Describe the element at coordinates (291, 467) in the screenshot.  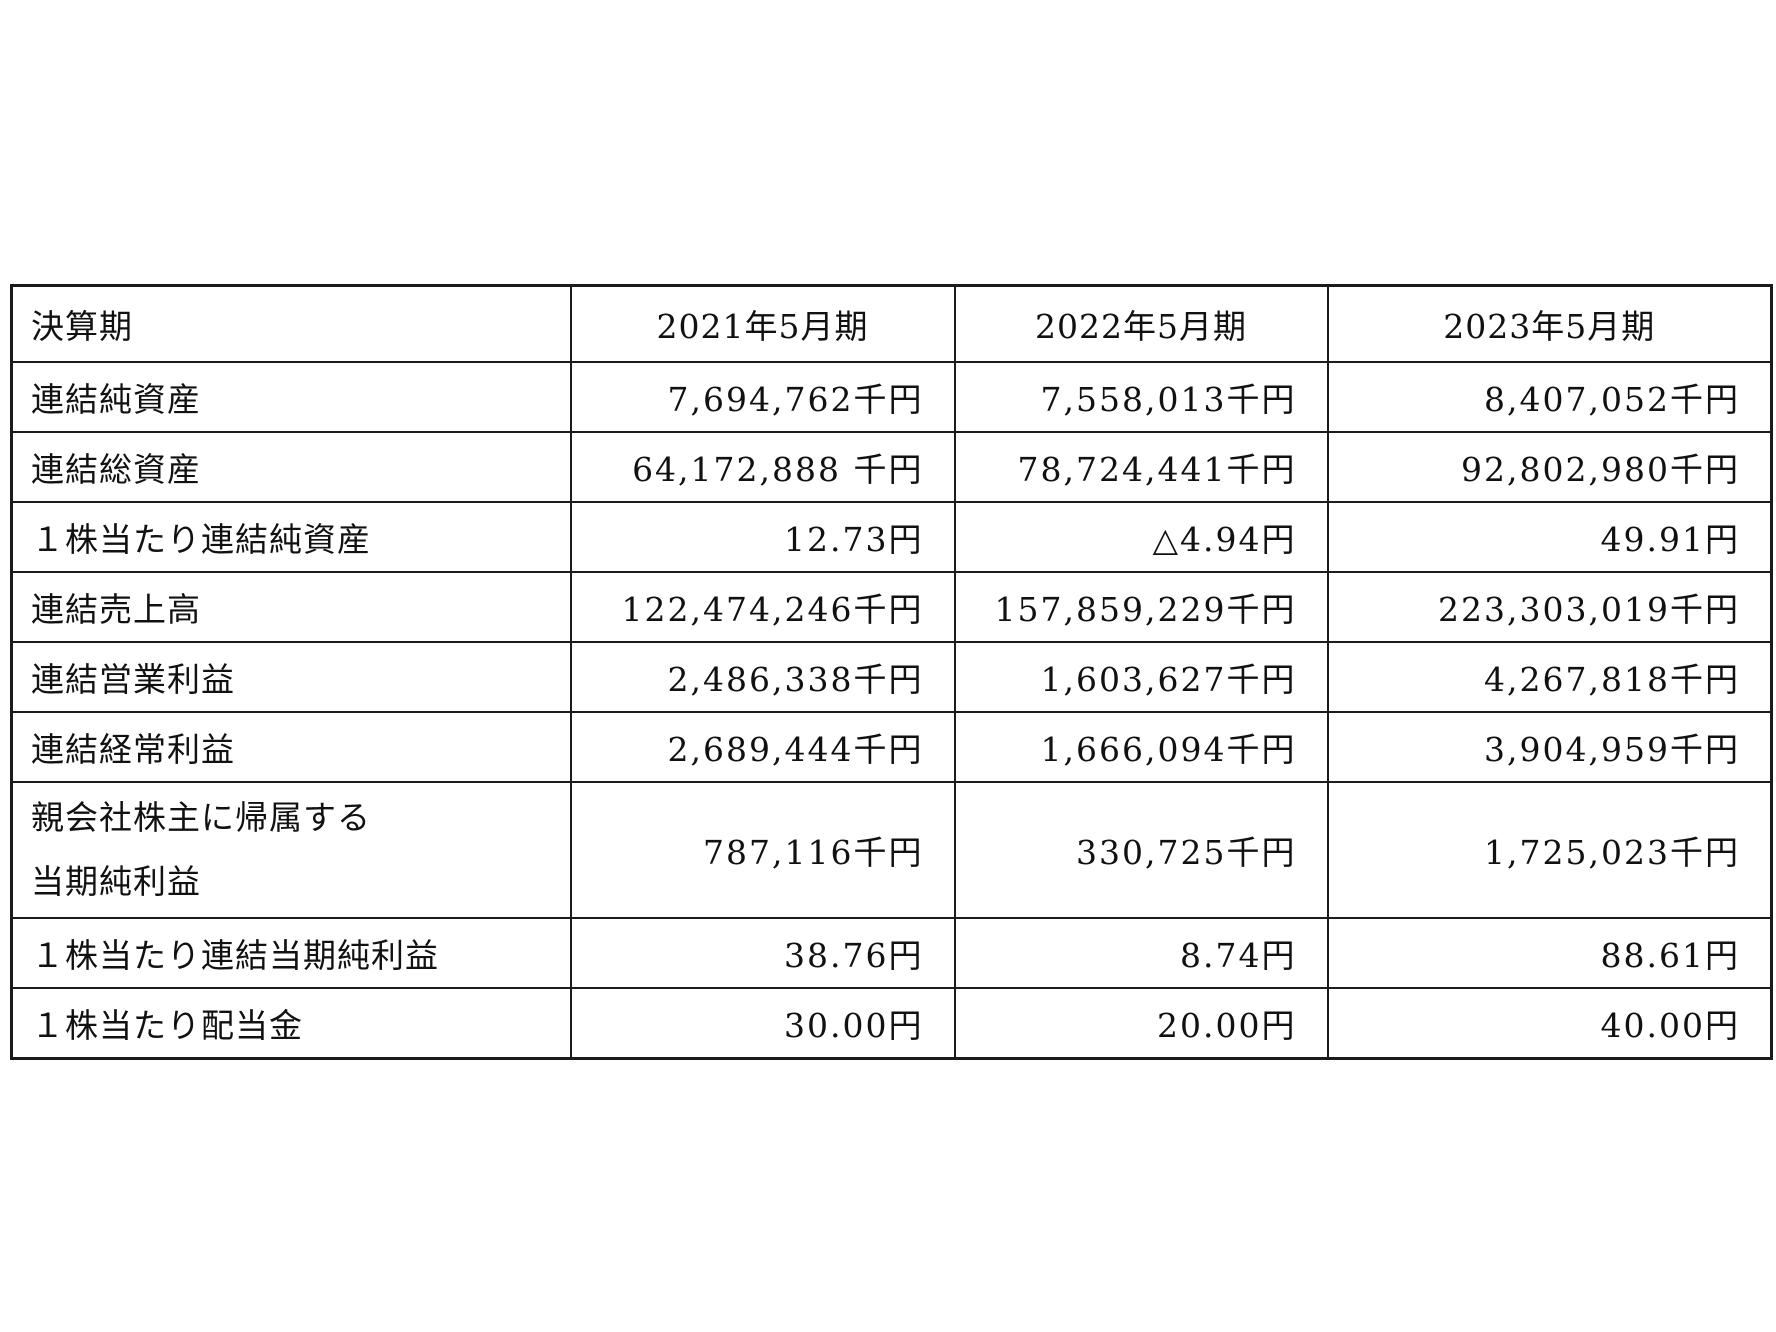
I see `row-label-cell: 連結総資産` at that location.